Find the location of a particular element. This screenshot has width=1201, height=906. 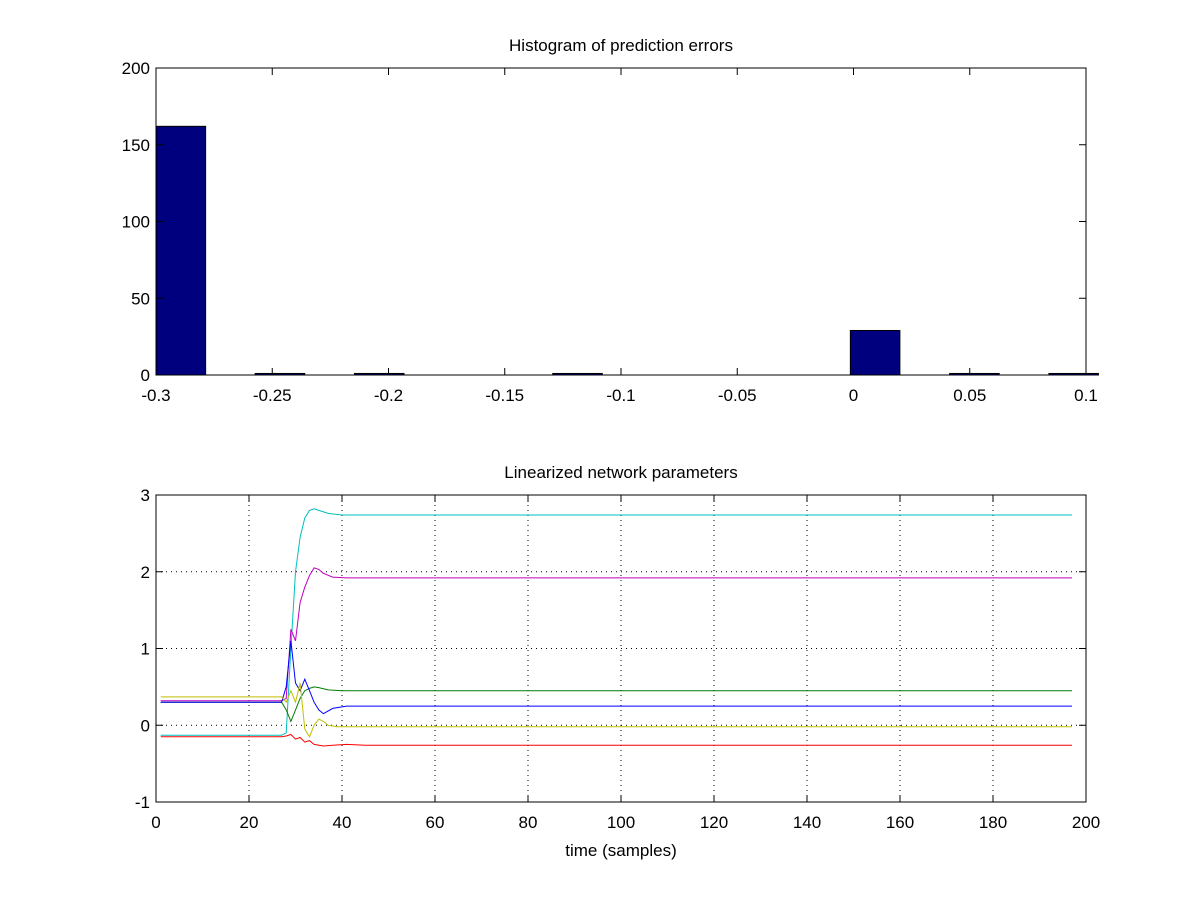

y-tick-label: 1 is located at coordinates (145, 649).